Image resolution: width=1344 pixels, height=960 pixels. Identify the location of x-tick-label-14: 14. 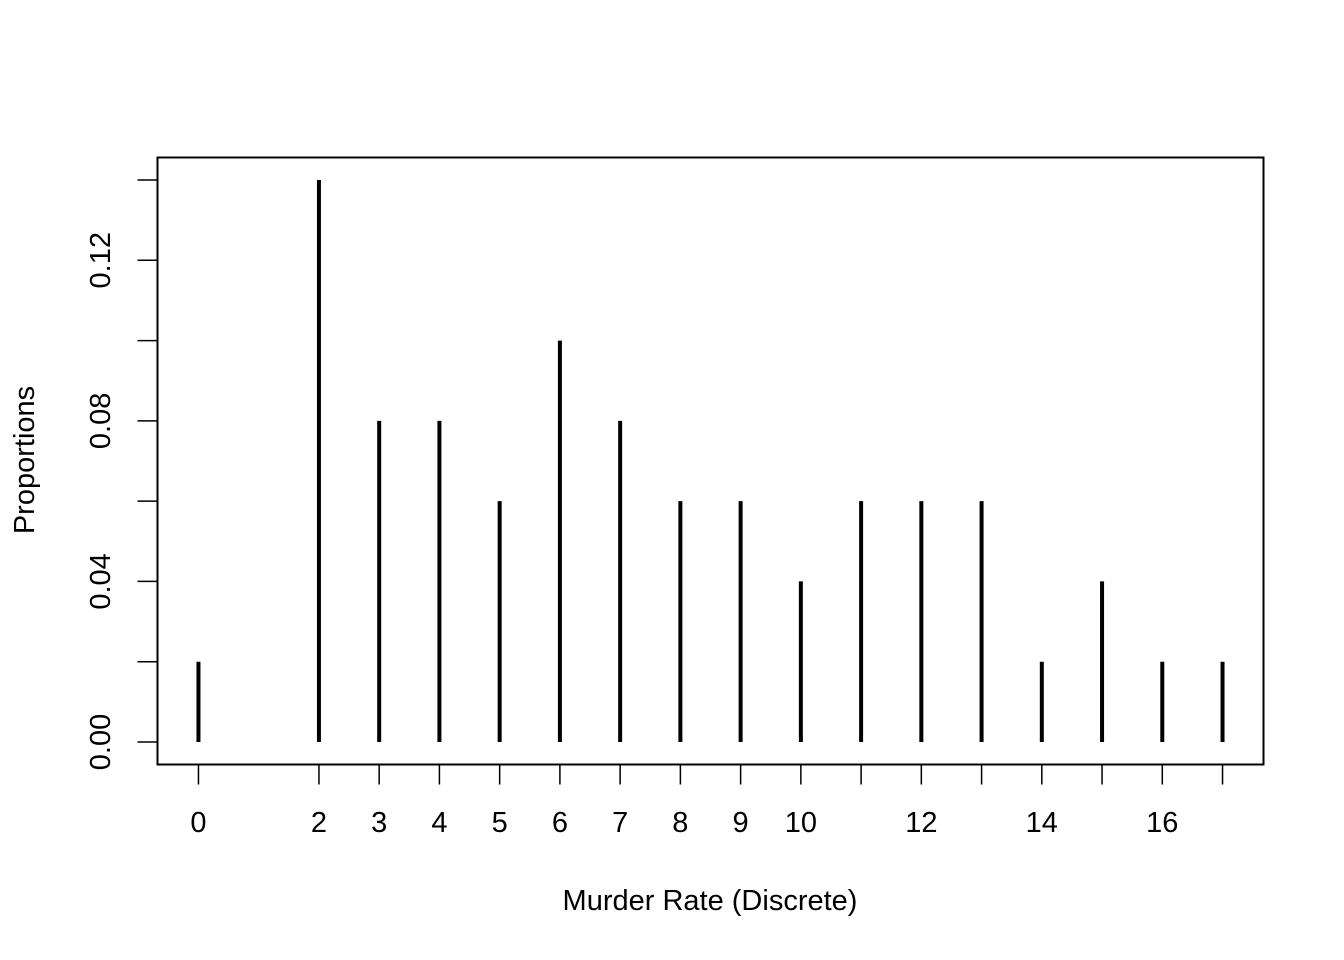
(1042, 823).